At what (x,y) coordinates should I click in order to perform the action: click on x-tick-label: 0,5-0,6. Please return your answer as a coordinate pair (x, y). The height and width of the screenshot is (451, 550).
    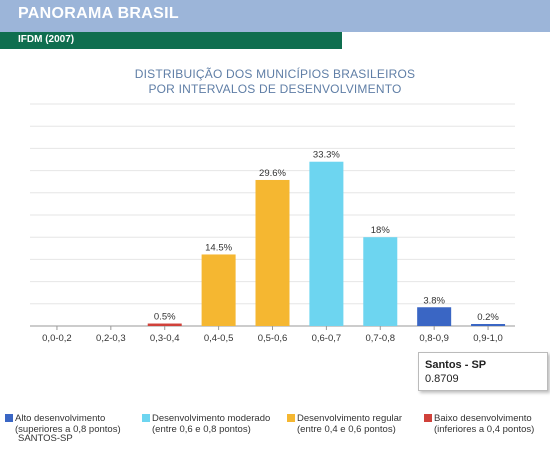
    Looking at the image, I should click on (273, 338).